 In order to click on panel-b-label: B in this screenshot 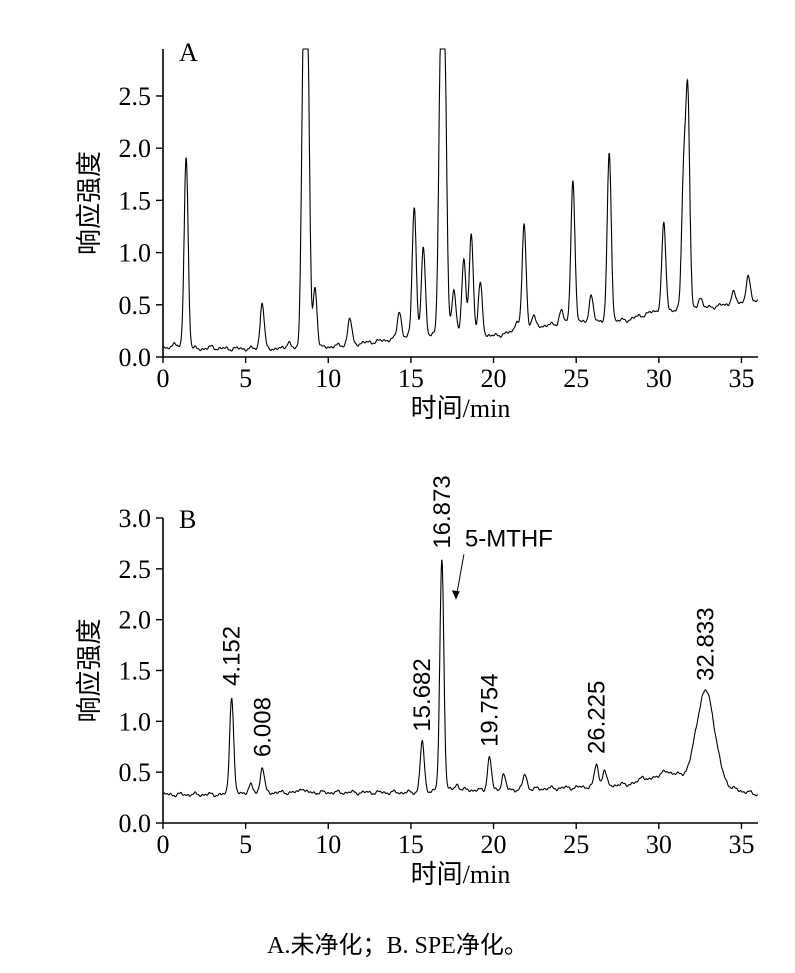, I will do `click(187, 519)`.